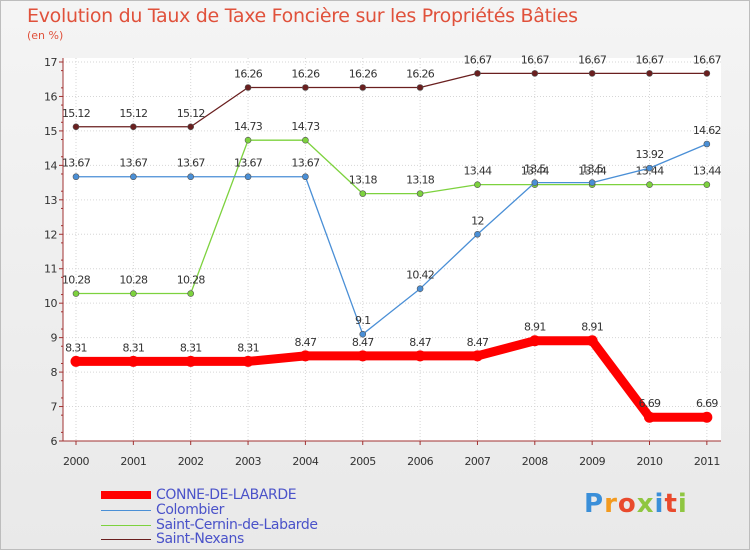 Image resolution: width=750 pixels, height=550 pixels. I want to click on x-tick-label: 2007, so click(477, 461).